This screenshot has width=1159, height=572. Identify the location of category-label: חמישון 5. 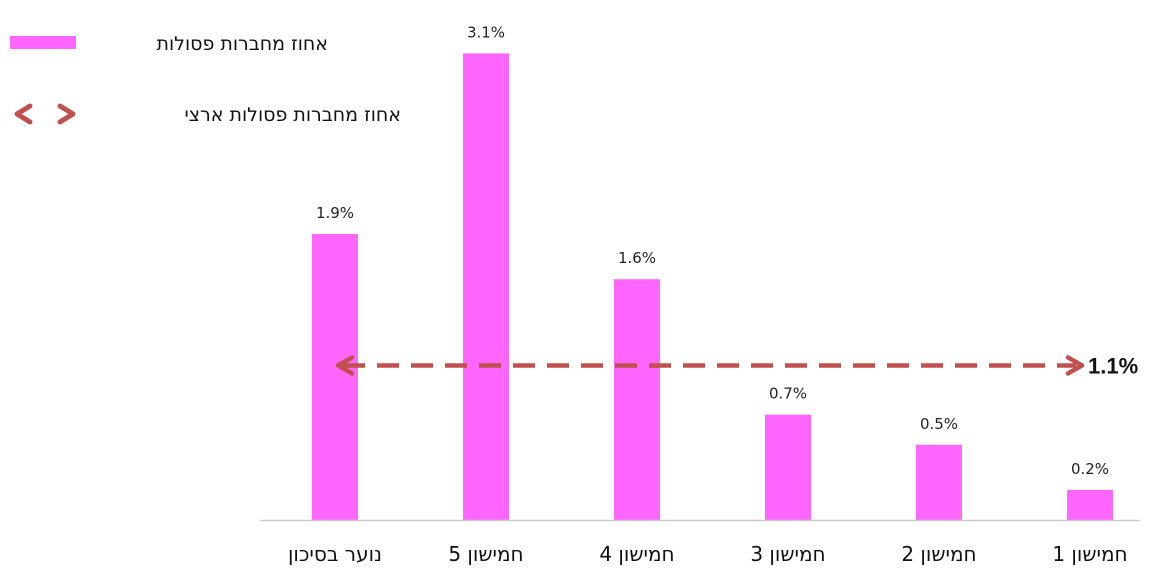
(485, 554).